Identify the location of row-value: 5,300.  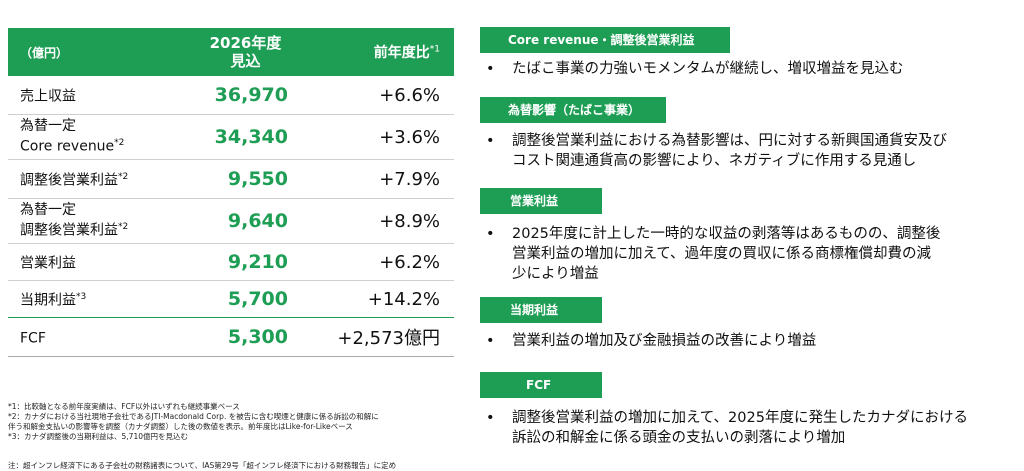
(257, 337).